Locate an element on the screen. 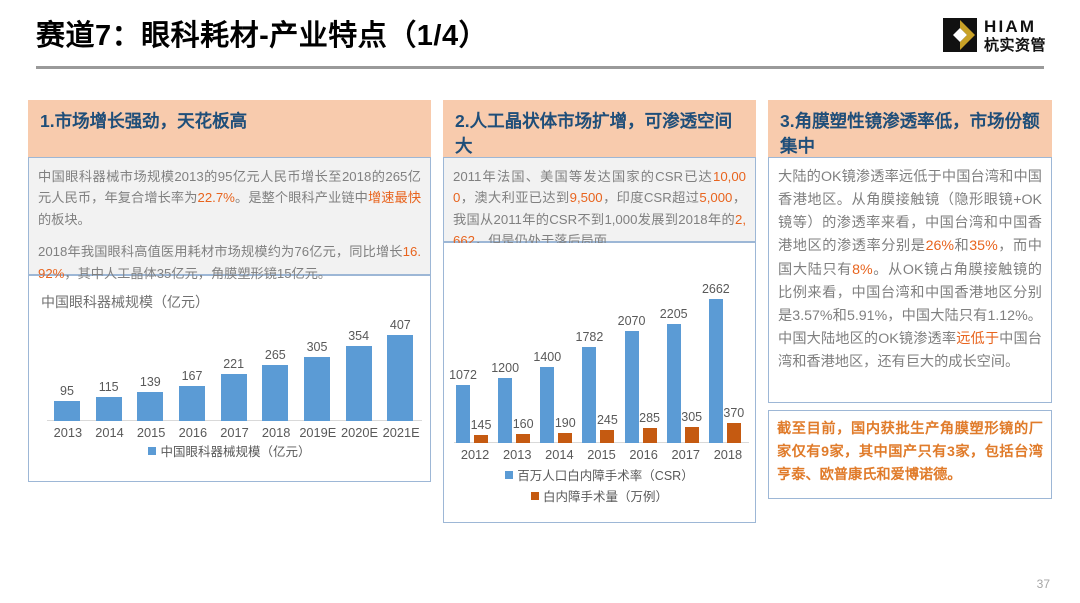 The width and height of the screenshot is (1080, 603). bar-value-label: 1072 is located at coordinates (463, 375).